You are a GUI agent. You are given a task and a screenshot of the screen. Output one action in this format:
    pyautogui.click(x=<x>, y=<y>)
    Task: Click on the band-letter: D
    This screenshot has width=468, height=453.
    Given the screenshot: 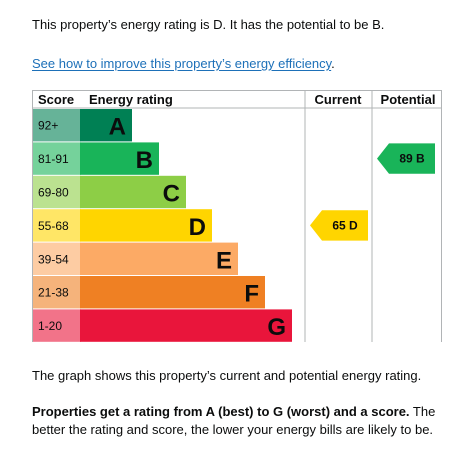 What is the action you would take?
    pyautogui.click(x=197, y=227)
    